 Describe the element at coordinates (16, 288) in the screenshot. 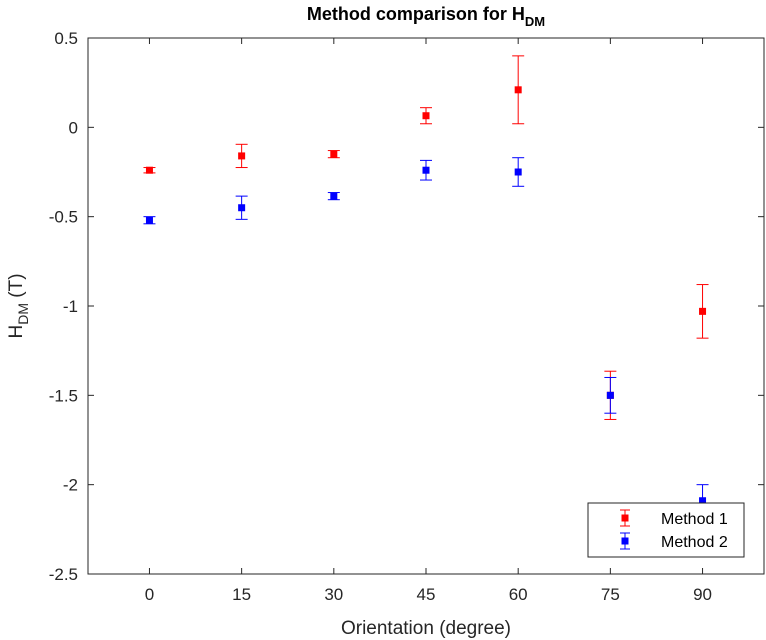

I see `y-axis-label-unit: (T)` at that location.